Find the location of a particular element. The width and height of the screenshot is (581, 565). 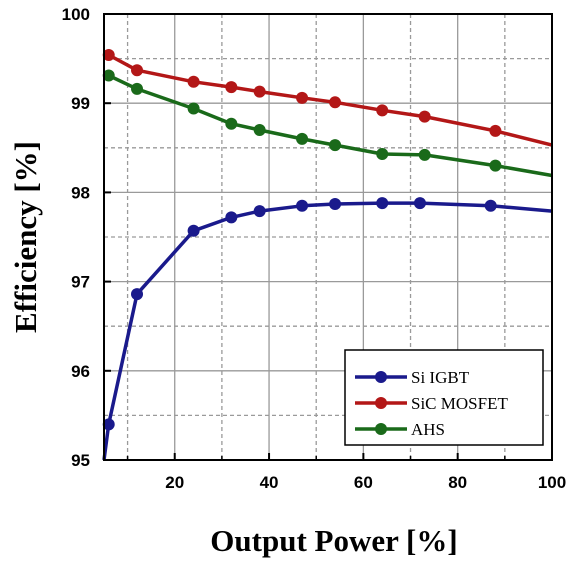

y-axis-title: Efficiency [%] is located at coordinates (25, 237).